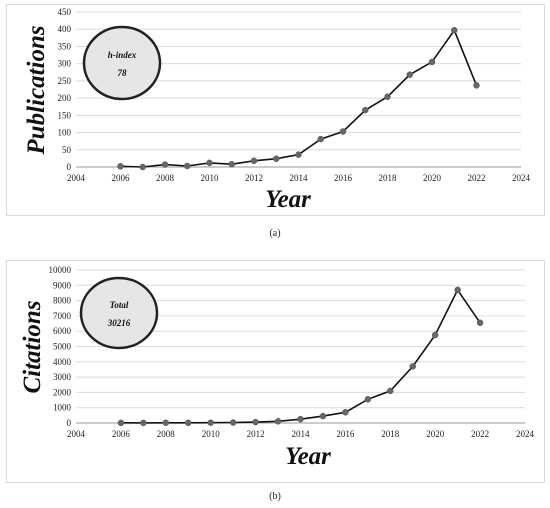 The height and width of the screenshot is (508, 550). I want to click on chart-b-y-tick-label: 4000, so click(62, 362).